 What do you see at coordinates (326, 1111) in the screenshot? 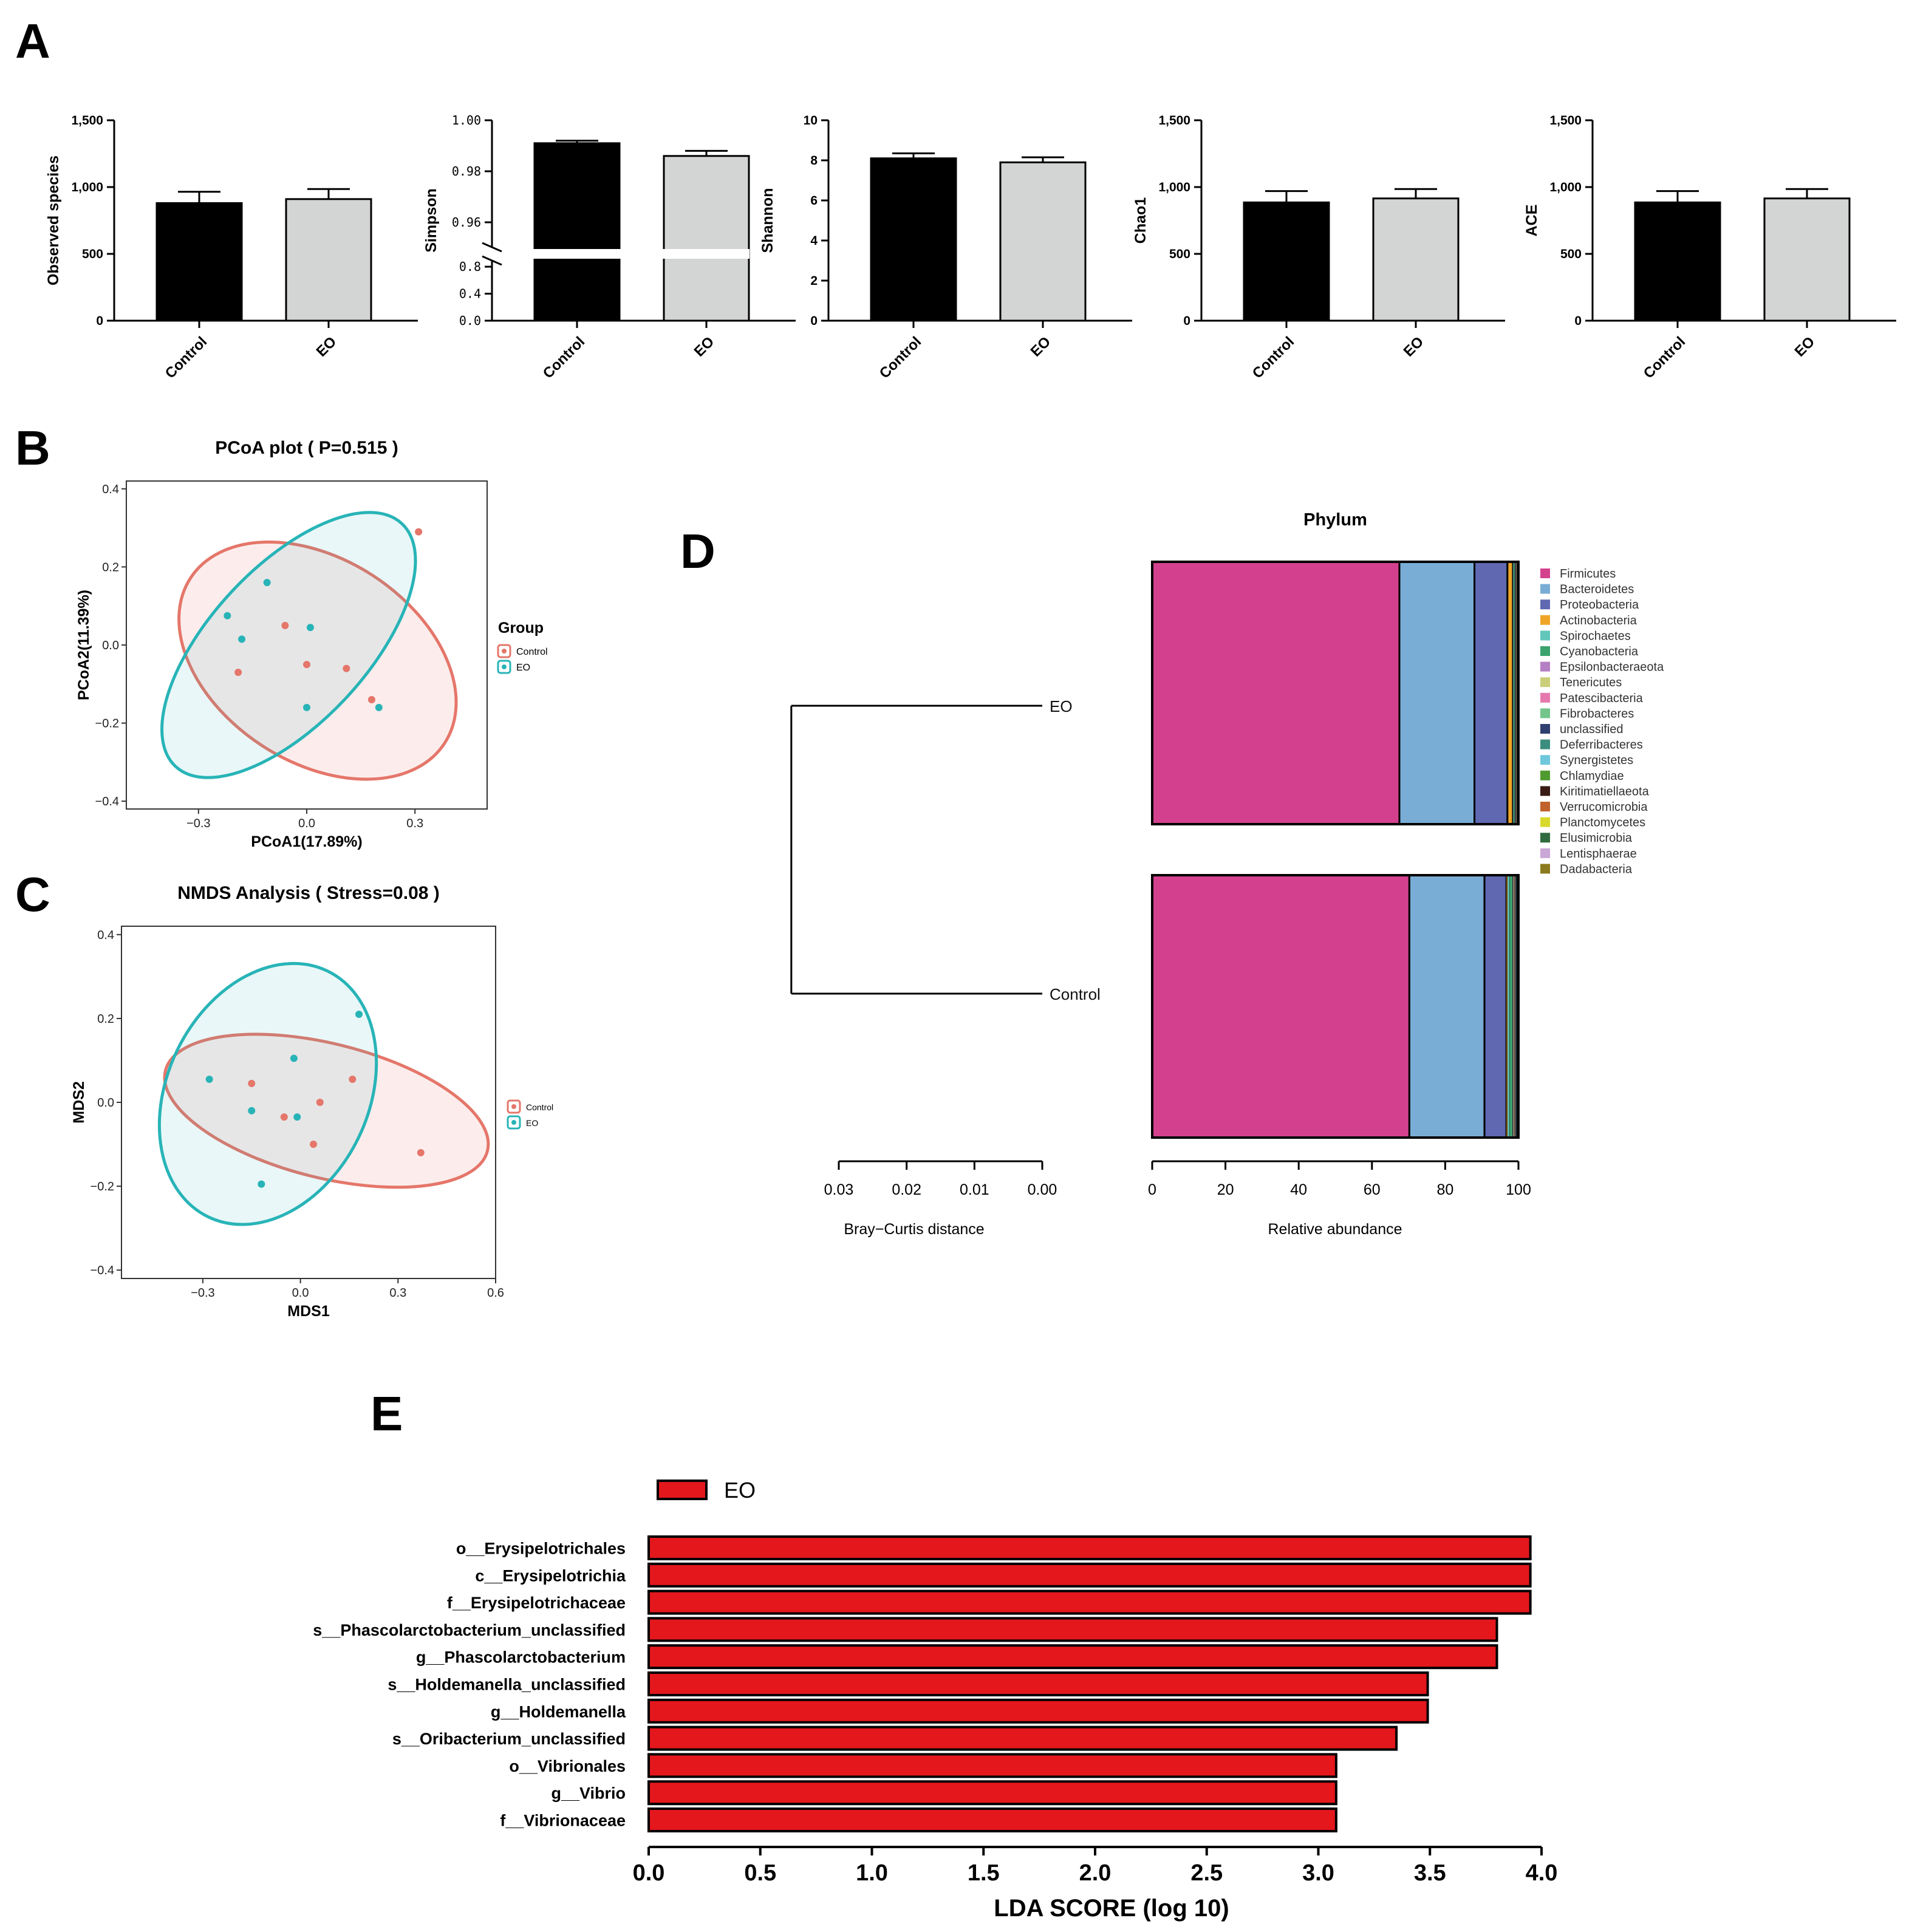
I see `nmds-ellipse-control` at bounding box center [326, 1111].